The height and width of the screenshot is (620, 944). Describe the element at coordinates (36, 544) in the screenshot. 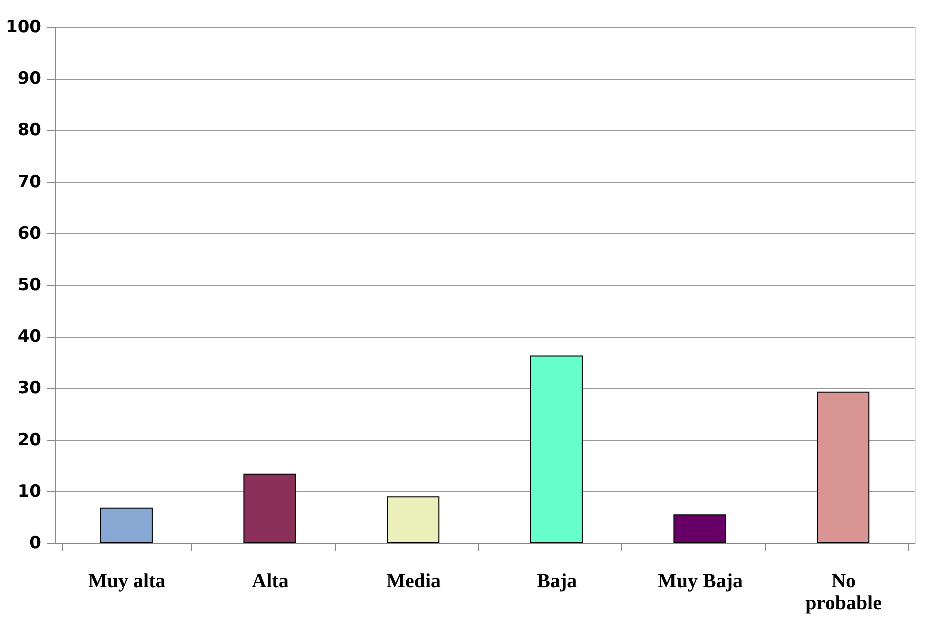

I see `y-tick-label: 0` at that location.